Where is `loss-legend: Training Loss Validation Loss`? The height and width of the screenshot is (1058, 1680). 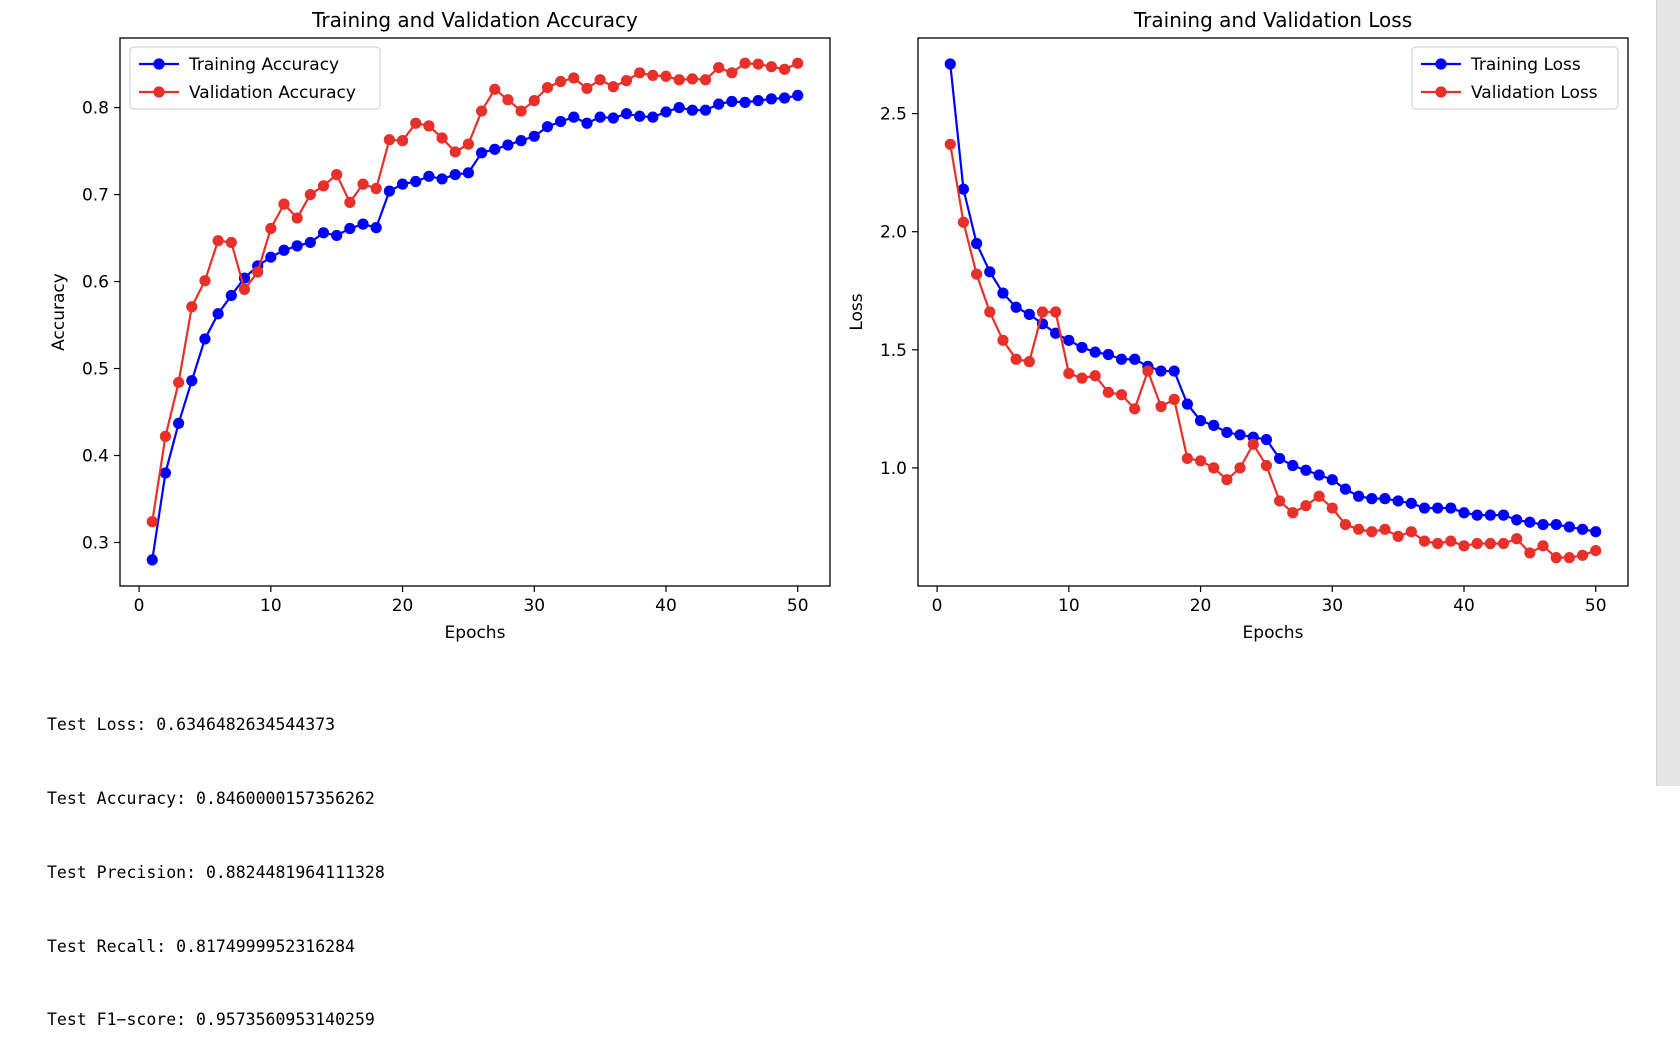 loss-legend: Training Loss Validation Loss is located at coordinates (1515, 78).